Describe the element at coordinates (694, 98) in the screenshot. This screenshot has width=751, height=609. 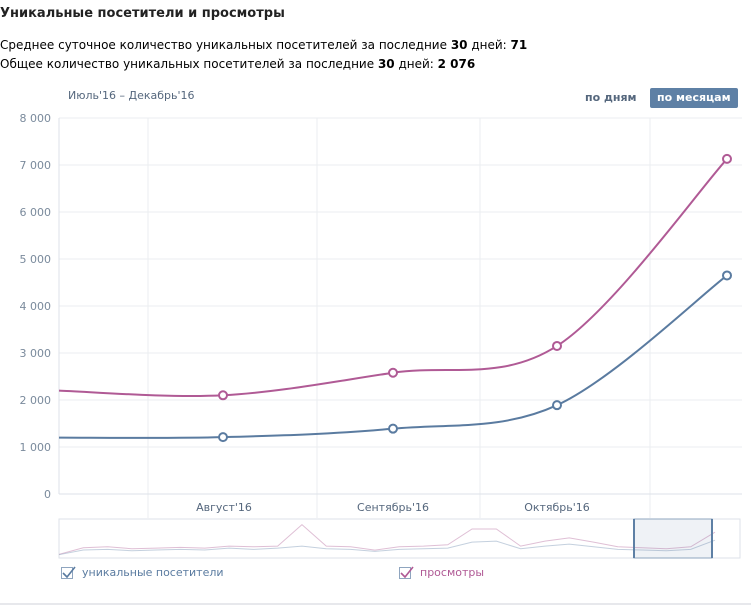
I see `by-months-button: по месяцам` at that location.